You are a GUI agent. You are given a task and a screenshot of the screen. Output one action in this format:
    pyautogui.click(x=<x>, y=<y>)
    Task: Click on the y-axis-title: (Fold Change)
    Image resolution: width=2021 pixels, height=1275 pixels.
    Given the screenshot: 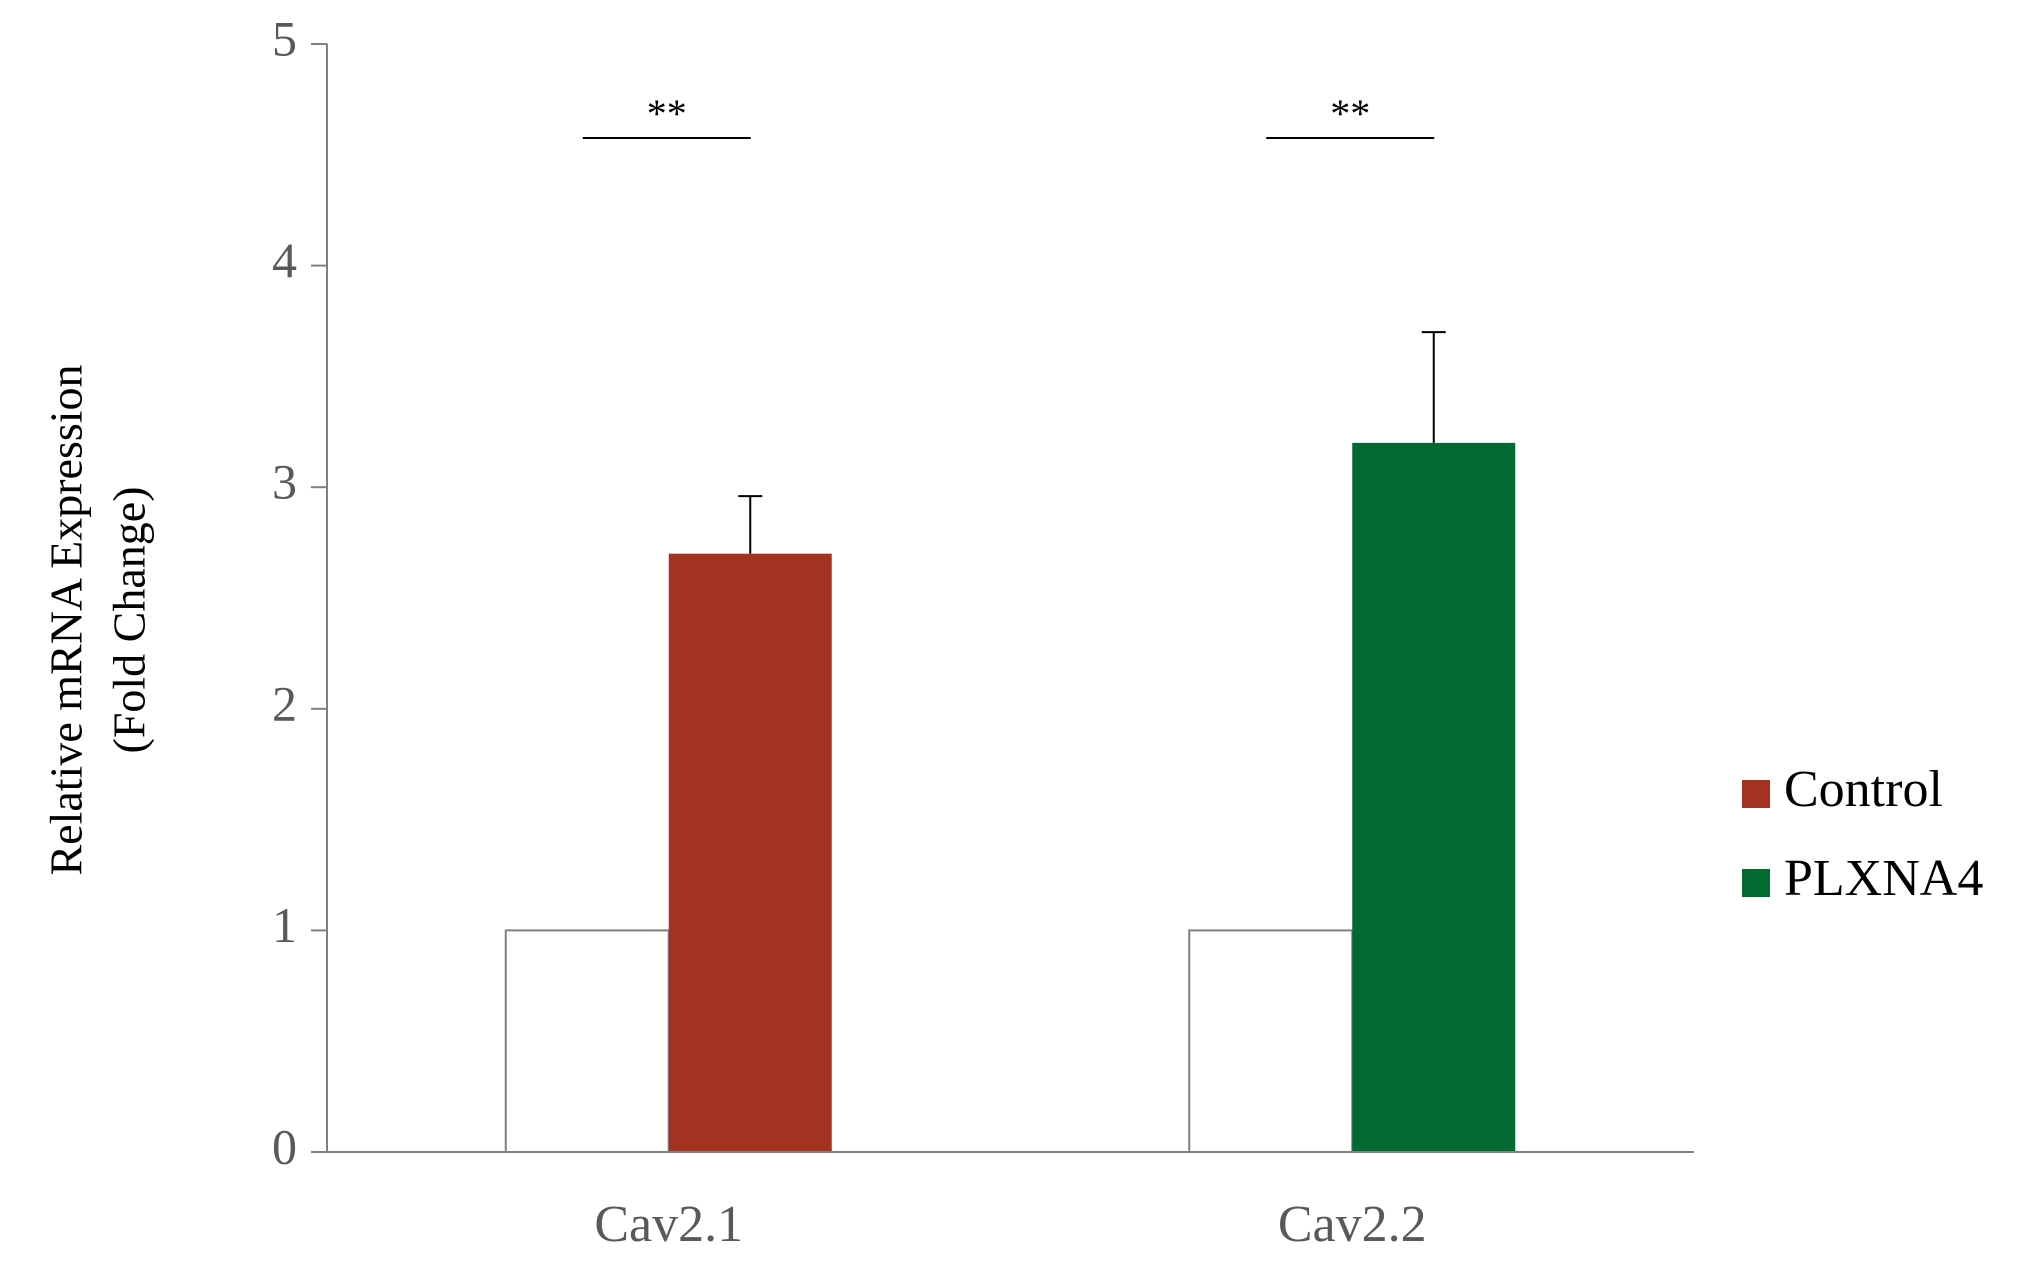 What is the action you would take?
    pyautogui.click(x=129, y=619)
    